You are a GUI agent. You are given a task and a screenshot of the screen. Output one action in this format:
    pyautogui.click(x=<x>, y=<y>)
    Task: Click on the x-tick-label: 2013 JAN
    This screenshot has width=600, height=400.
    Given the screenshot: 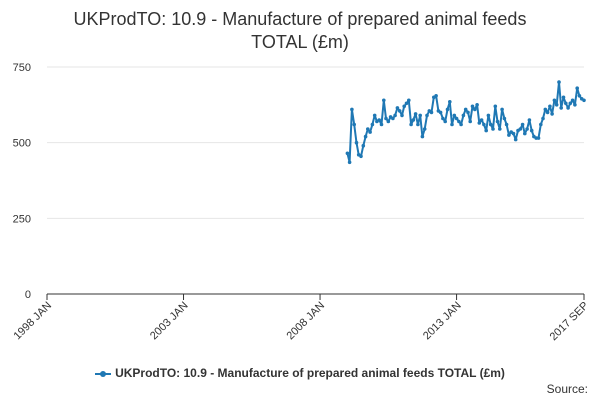 What is the action you would take?
    pyautogui.click(x=442, y=321)
    